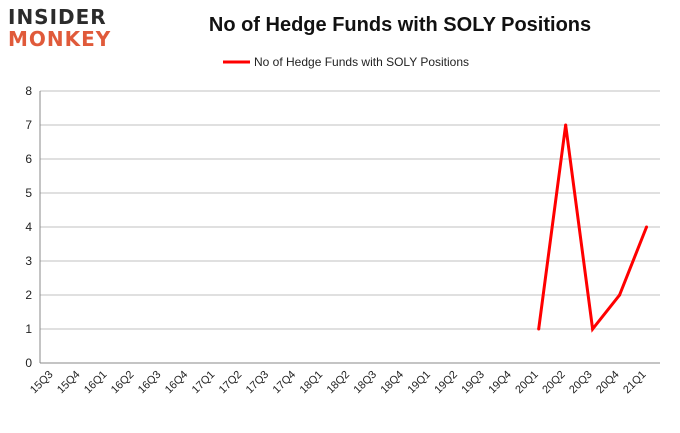  Describe the element at coordinates (96, 383) in the screenshot. I see `x-tick-label: 16Q1` at that location.